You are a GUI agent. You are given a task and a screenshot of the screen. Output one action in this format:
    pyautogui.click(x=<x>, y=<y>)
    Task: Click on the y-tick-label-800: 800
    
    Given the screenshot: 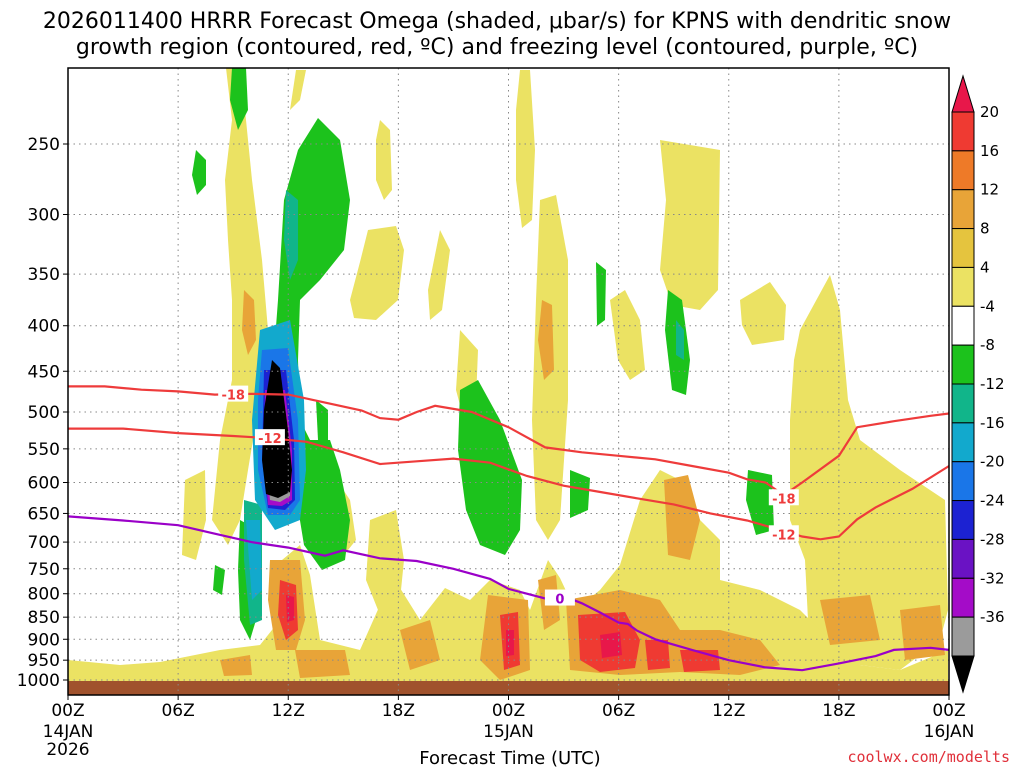 What is the action you would take?
    pyautogui.click(x=44, y=595)
    